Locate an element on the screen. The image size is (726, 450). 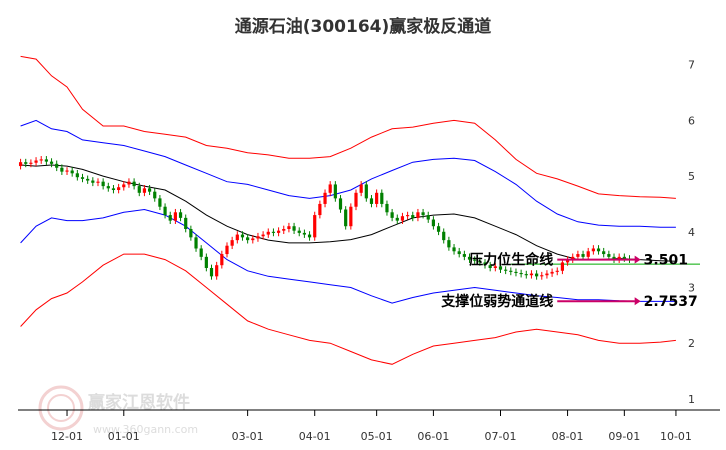
annotation-value: 2.7537 is located at coordinates (671, 302).